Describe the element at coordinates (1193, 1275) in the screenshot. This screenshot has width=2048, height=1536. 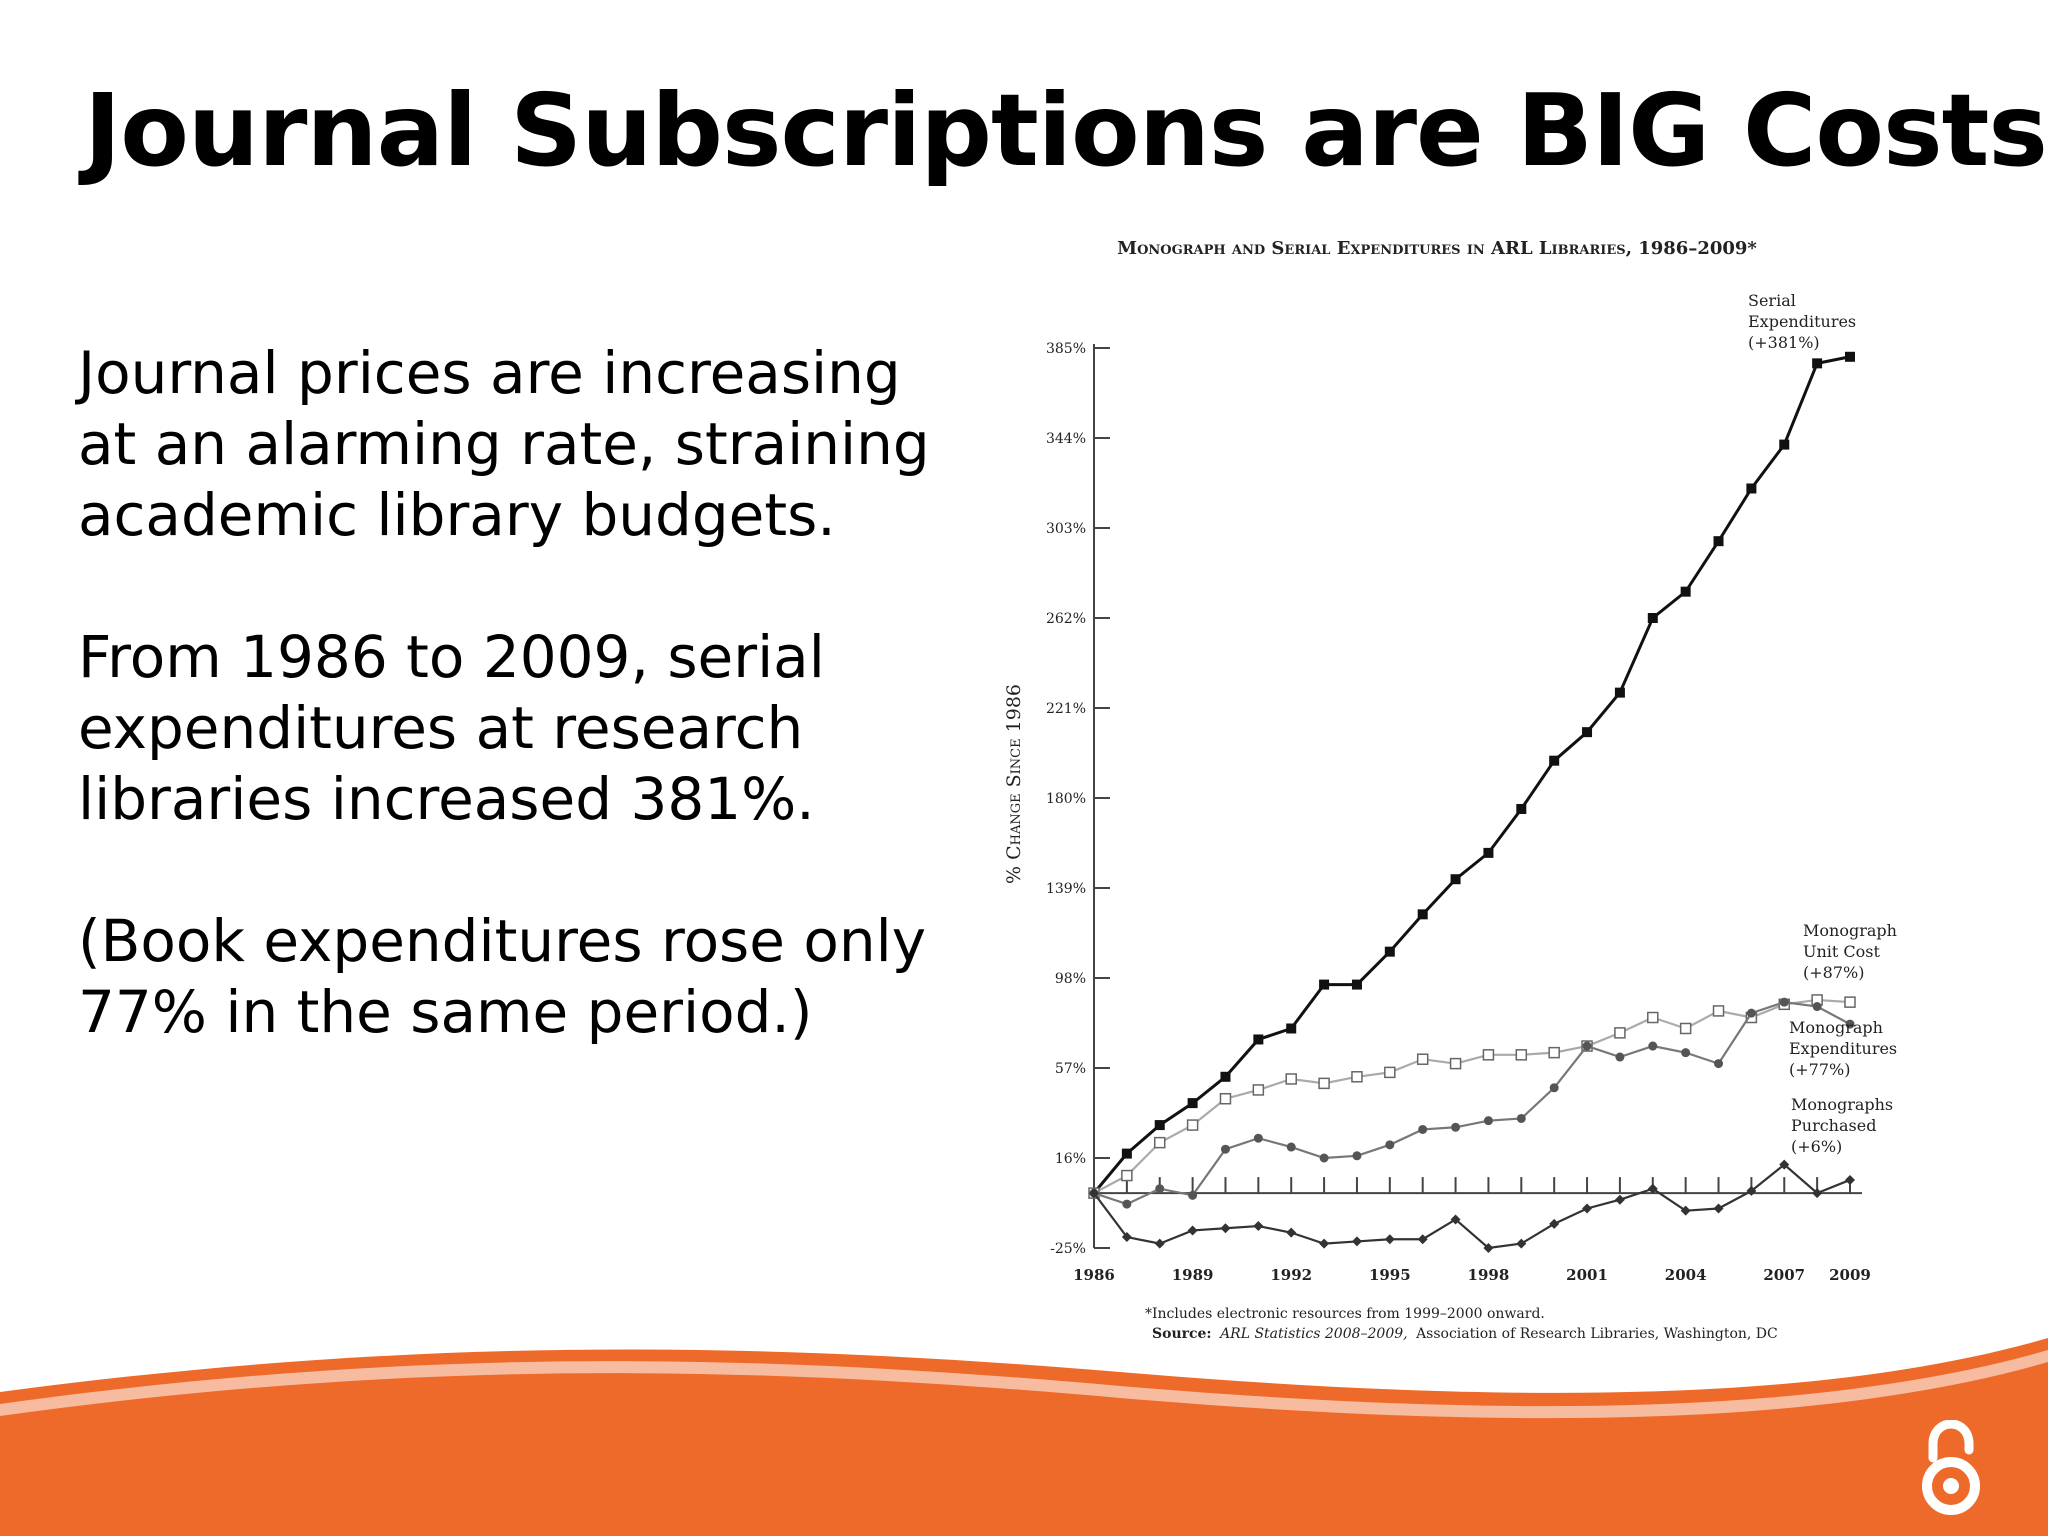
I see `x-tick-label: 1989` at that location.